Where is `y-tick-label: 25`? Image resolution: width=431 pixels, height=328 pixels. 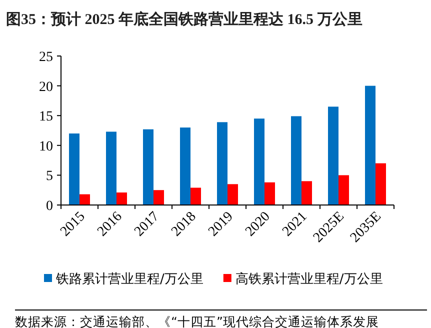 y-tick-label: 25 is located at coordinates (46, 57).